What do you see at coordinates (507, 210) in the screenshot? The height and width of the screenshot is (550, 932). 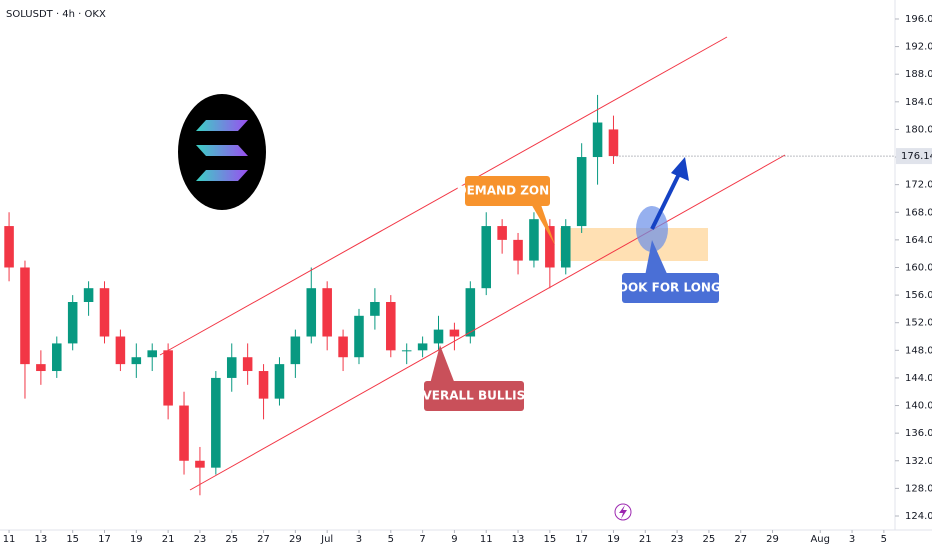 I see `demand-zone-label: DEMAND ZONE` at bounding box center [507, 210].